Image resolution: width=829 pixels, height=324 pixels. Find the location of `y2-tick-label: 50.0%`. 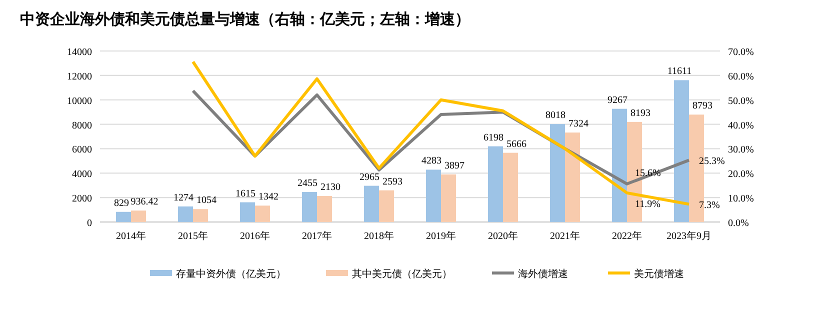

y2-tick-label: 50.0% is located at coordinates (741, 101).